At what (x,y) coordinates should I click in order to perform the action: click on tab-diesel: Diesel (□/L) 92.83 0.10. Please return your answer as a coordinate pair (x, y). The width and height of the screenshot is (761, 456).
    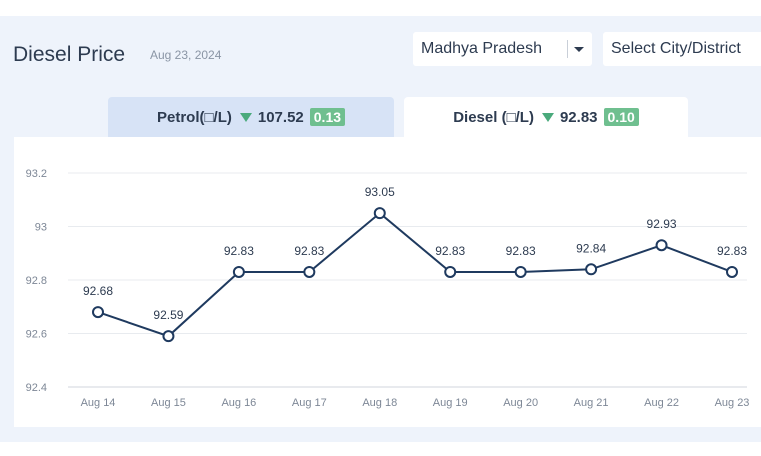
    Looking at the image, I should click on (546, 117).